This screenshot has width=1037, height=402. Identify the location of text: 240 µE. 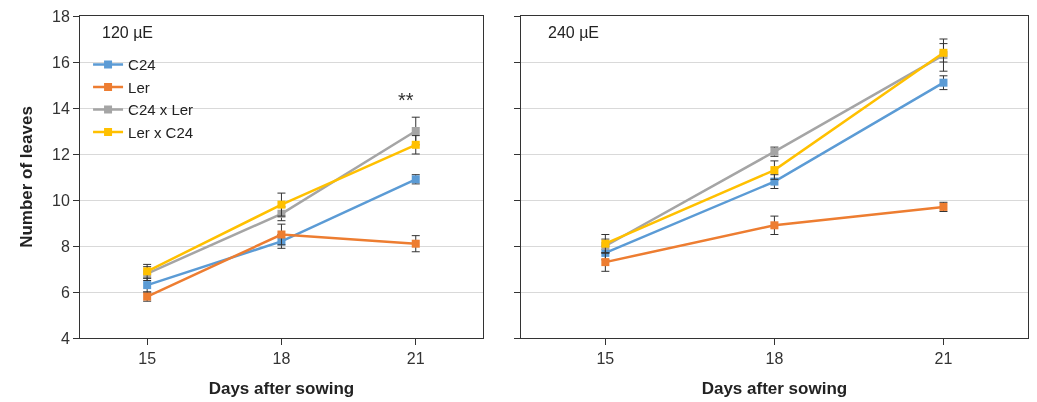
(574, 32).